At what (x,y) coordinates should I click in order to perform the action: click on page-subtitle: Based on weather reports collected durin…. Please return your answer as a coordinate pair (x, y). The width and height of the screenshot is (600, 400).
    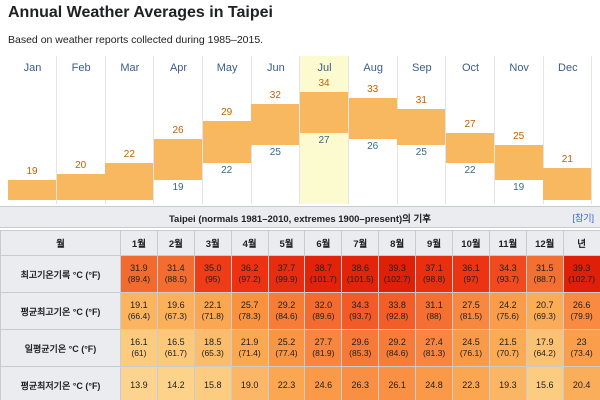
    Looking at the image, I should click on (136, 40).